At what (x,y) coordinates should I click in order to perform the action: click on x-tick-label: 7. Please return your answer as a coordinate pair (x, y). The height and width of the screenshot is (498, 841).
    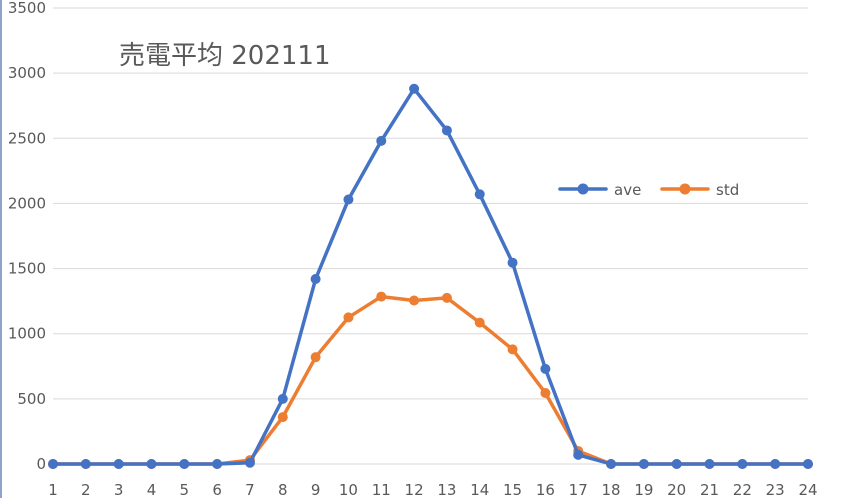
    Looking at the image, I should click on (250, 489).